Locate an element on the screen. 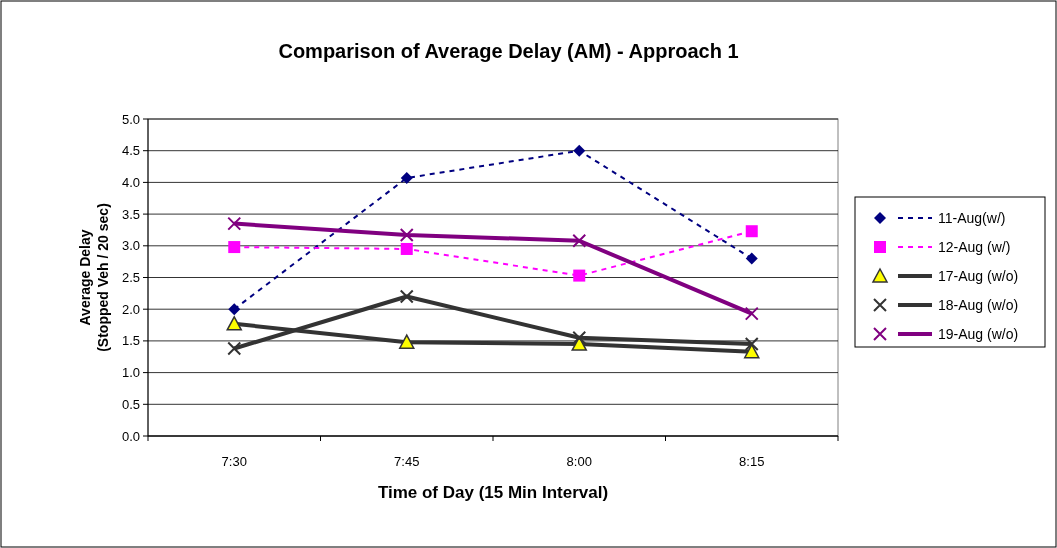  legend-label: 12-Aug (w/) is located at coordinates (974, 246).